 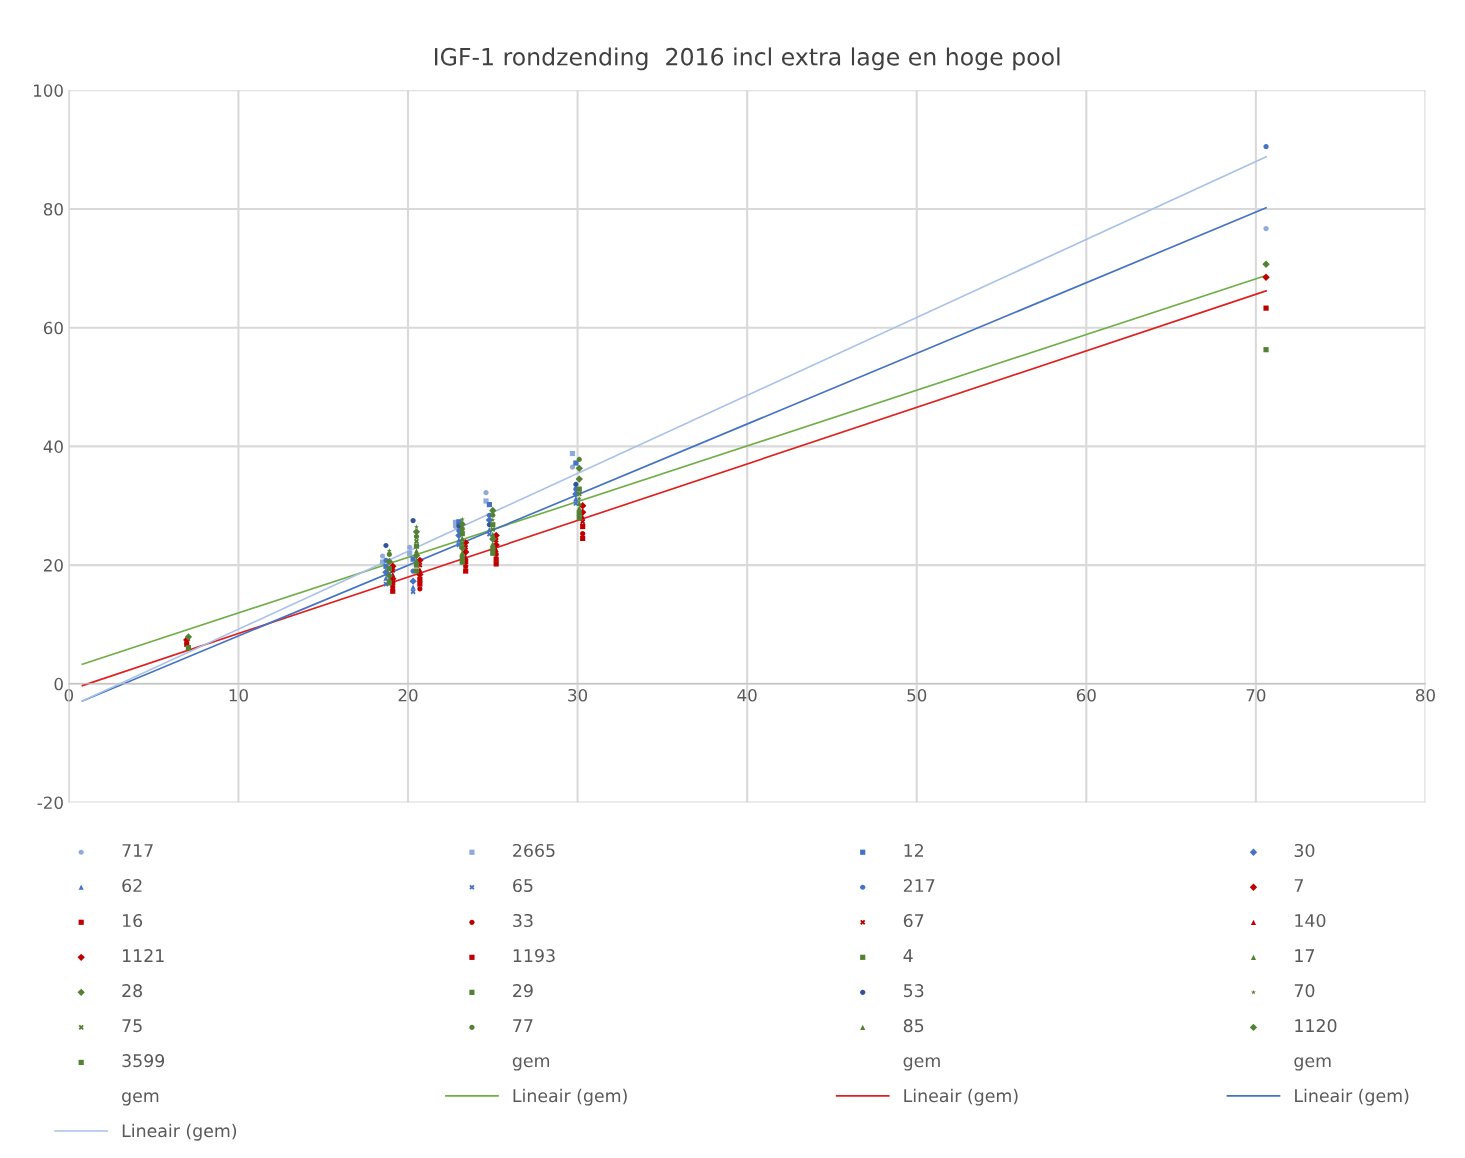 I want to click on legend-label: 33, so click(x=523, y=920).